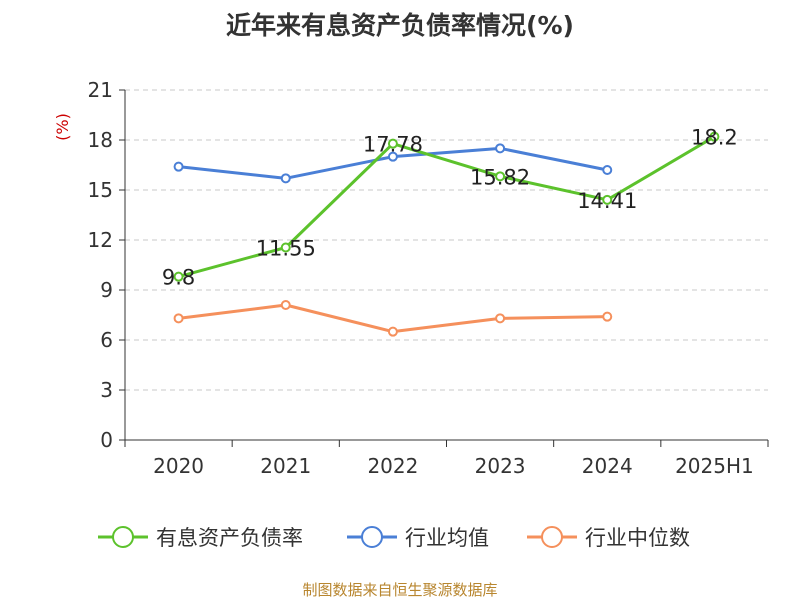 The image size is (800, 600). What do you see at coordinates (62, 127) in the screenshot?
I see `y-axis-unit: (%)` at bounding box center [62, 127].